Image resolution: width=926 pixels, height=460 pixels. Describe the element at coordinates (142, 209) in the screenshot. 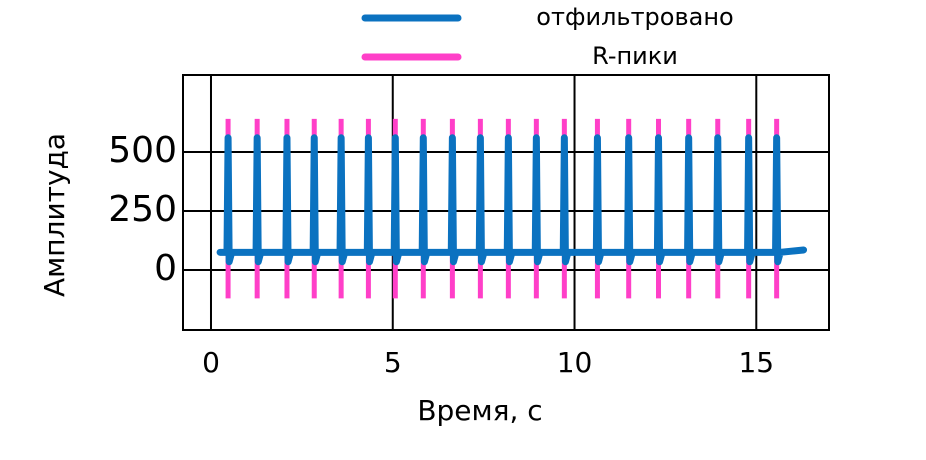

I see `y-tick-label: 250` at that location.